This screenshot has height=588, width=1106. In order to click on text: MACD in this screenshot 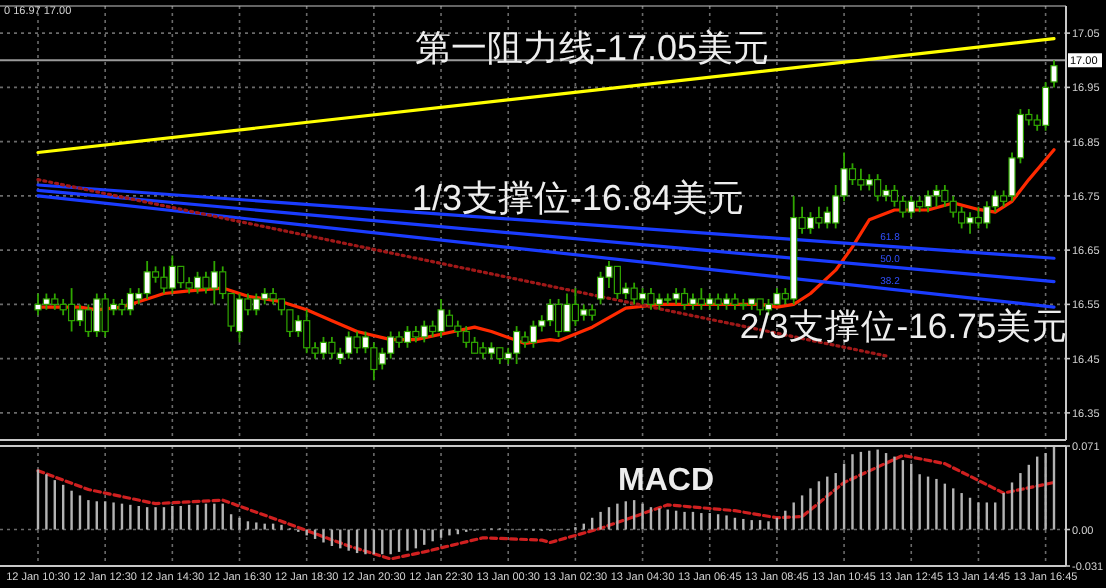, I will do `click(666, 481)`.